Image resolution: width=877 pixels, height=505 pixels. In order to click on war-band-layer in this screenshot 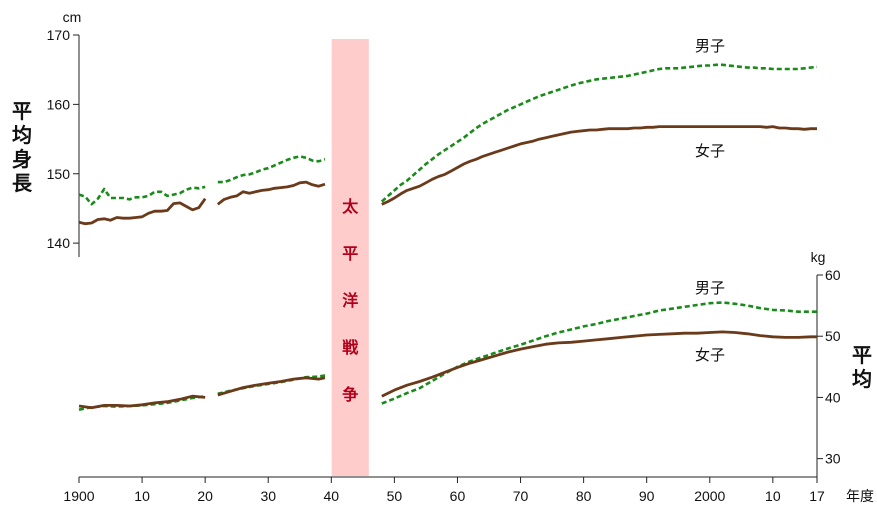, I will do `click(350, 257)`.